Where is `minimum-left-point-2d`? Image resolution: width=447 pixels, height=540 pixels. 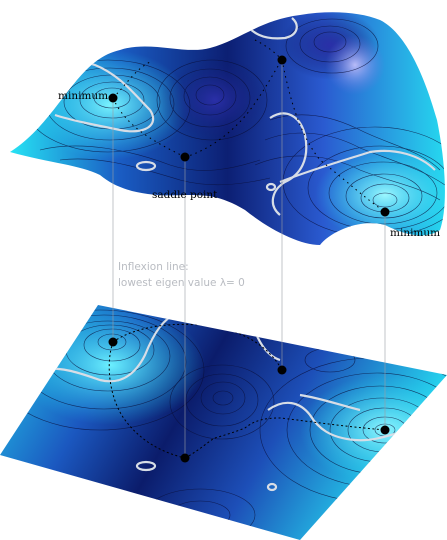 minimum-left-point-2d is located at coordinates (113, 342).